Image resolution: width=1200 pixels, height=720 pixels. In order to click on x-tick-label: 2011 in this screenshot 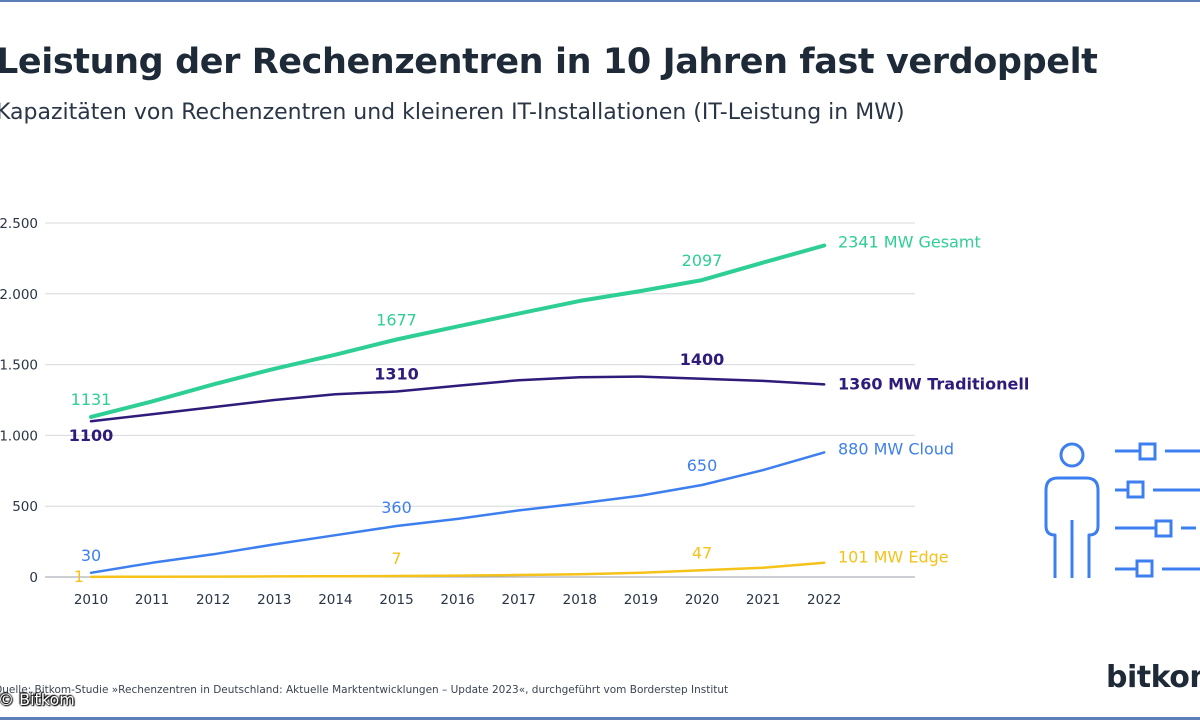, I will do `click(152, 600)`.